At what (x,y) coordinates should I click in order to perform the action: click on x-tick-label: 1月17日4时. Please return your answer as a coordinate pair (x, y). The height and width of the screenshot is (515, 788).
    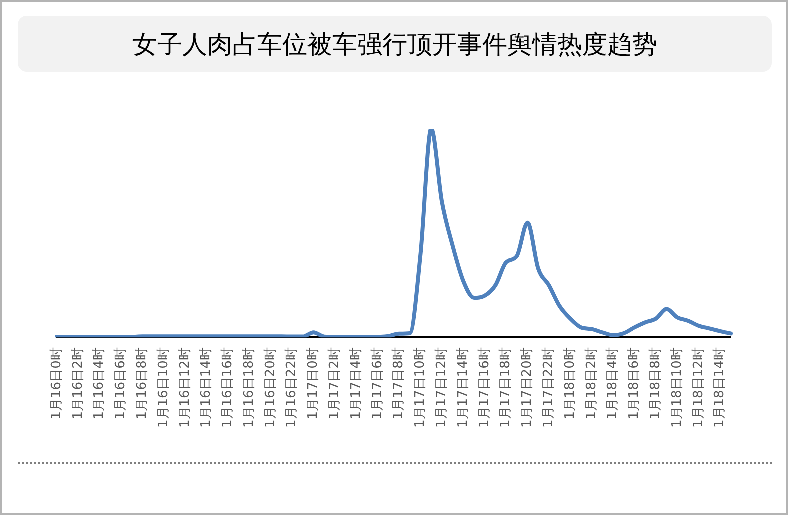
    Looking at the image, I should click on (356, 384).